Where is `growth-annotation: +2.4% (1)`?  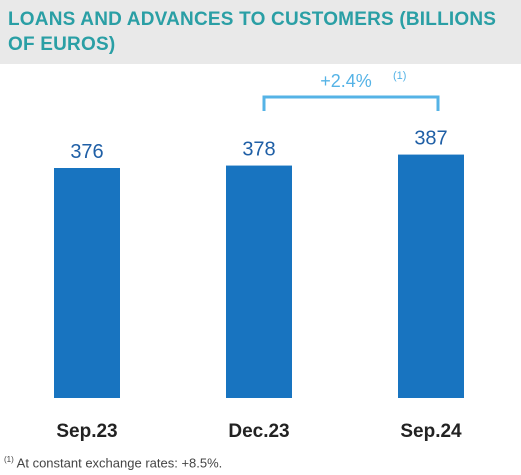 growth-annotation: +2.4% (1) is located at coordinates (351, 90).